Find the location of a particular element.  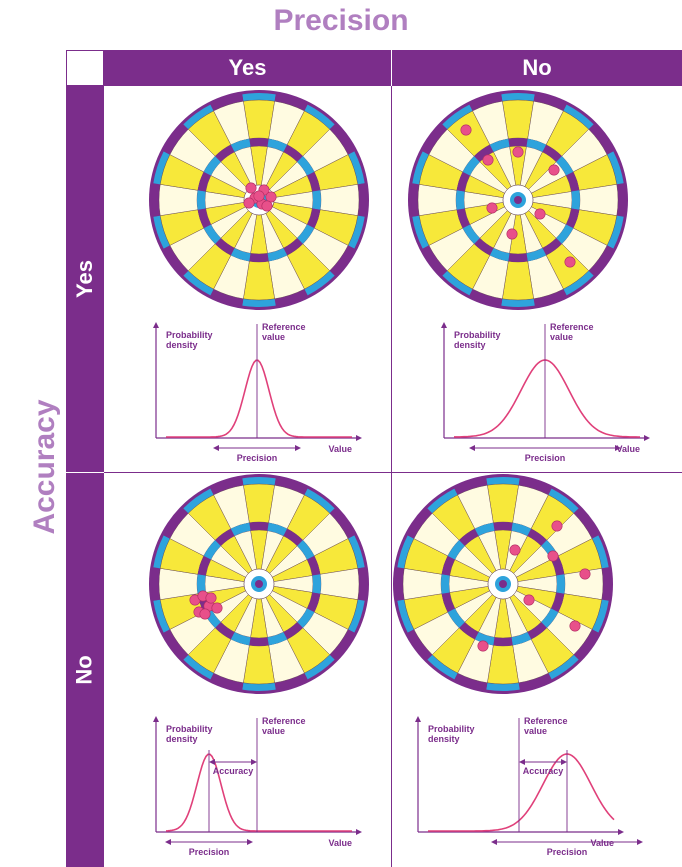

row-header-yes: Yes is located at coordinates (85, 279).